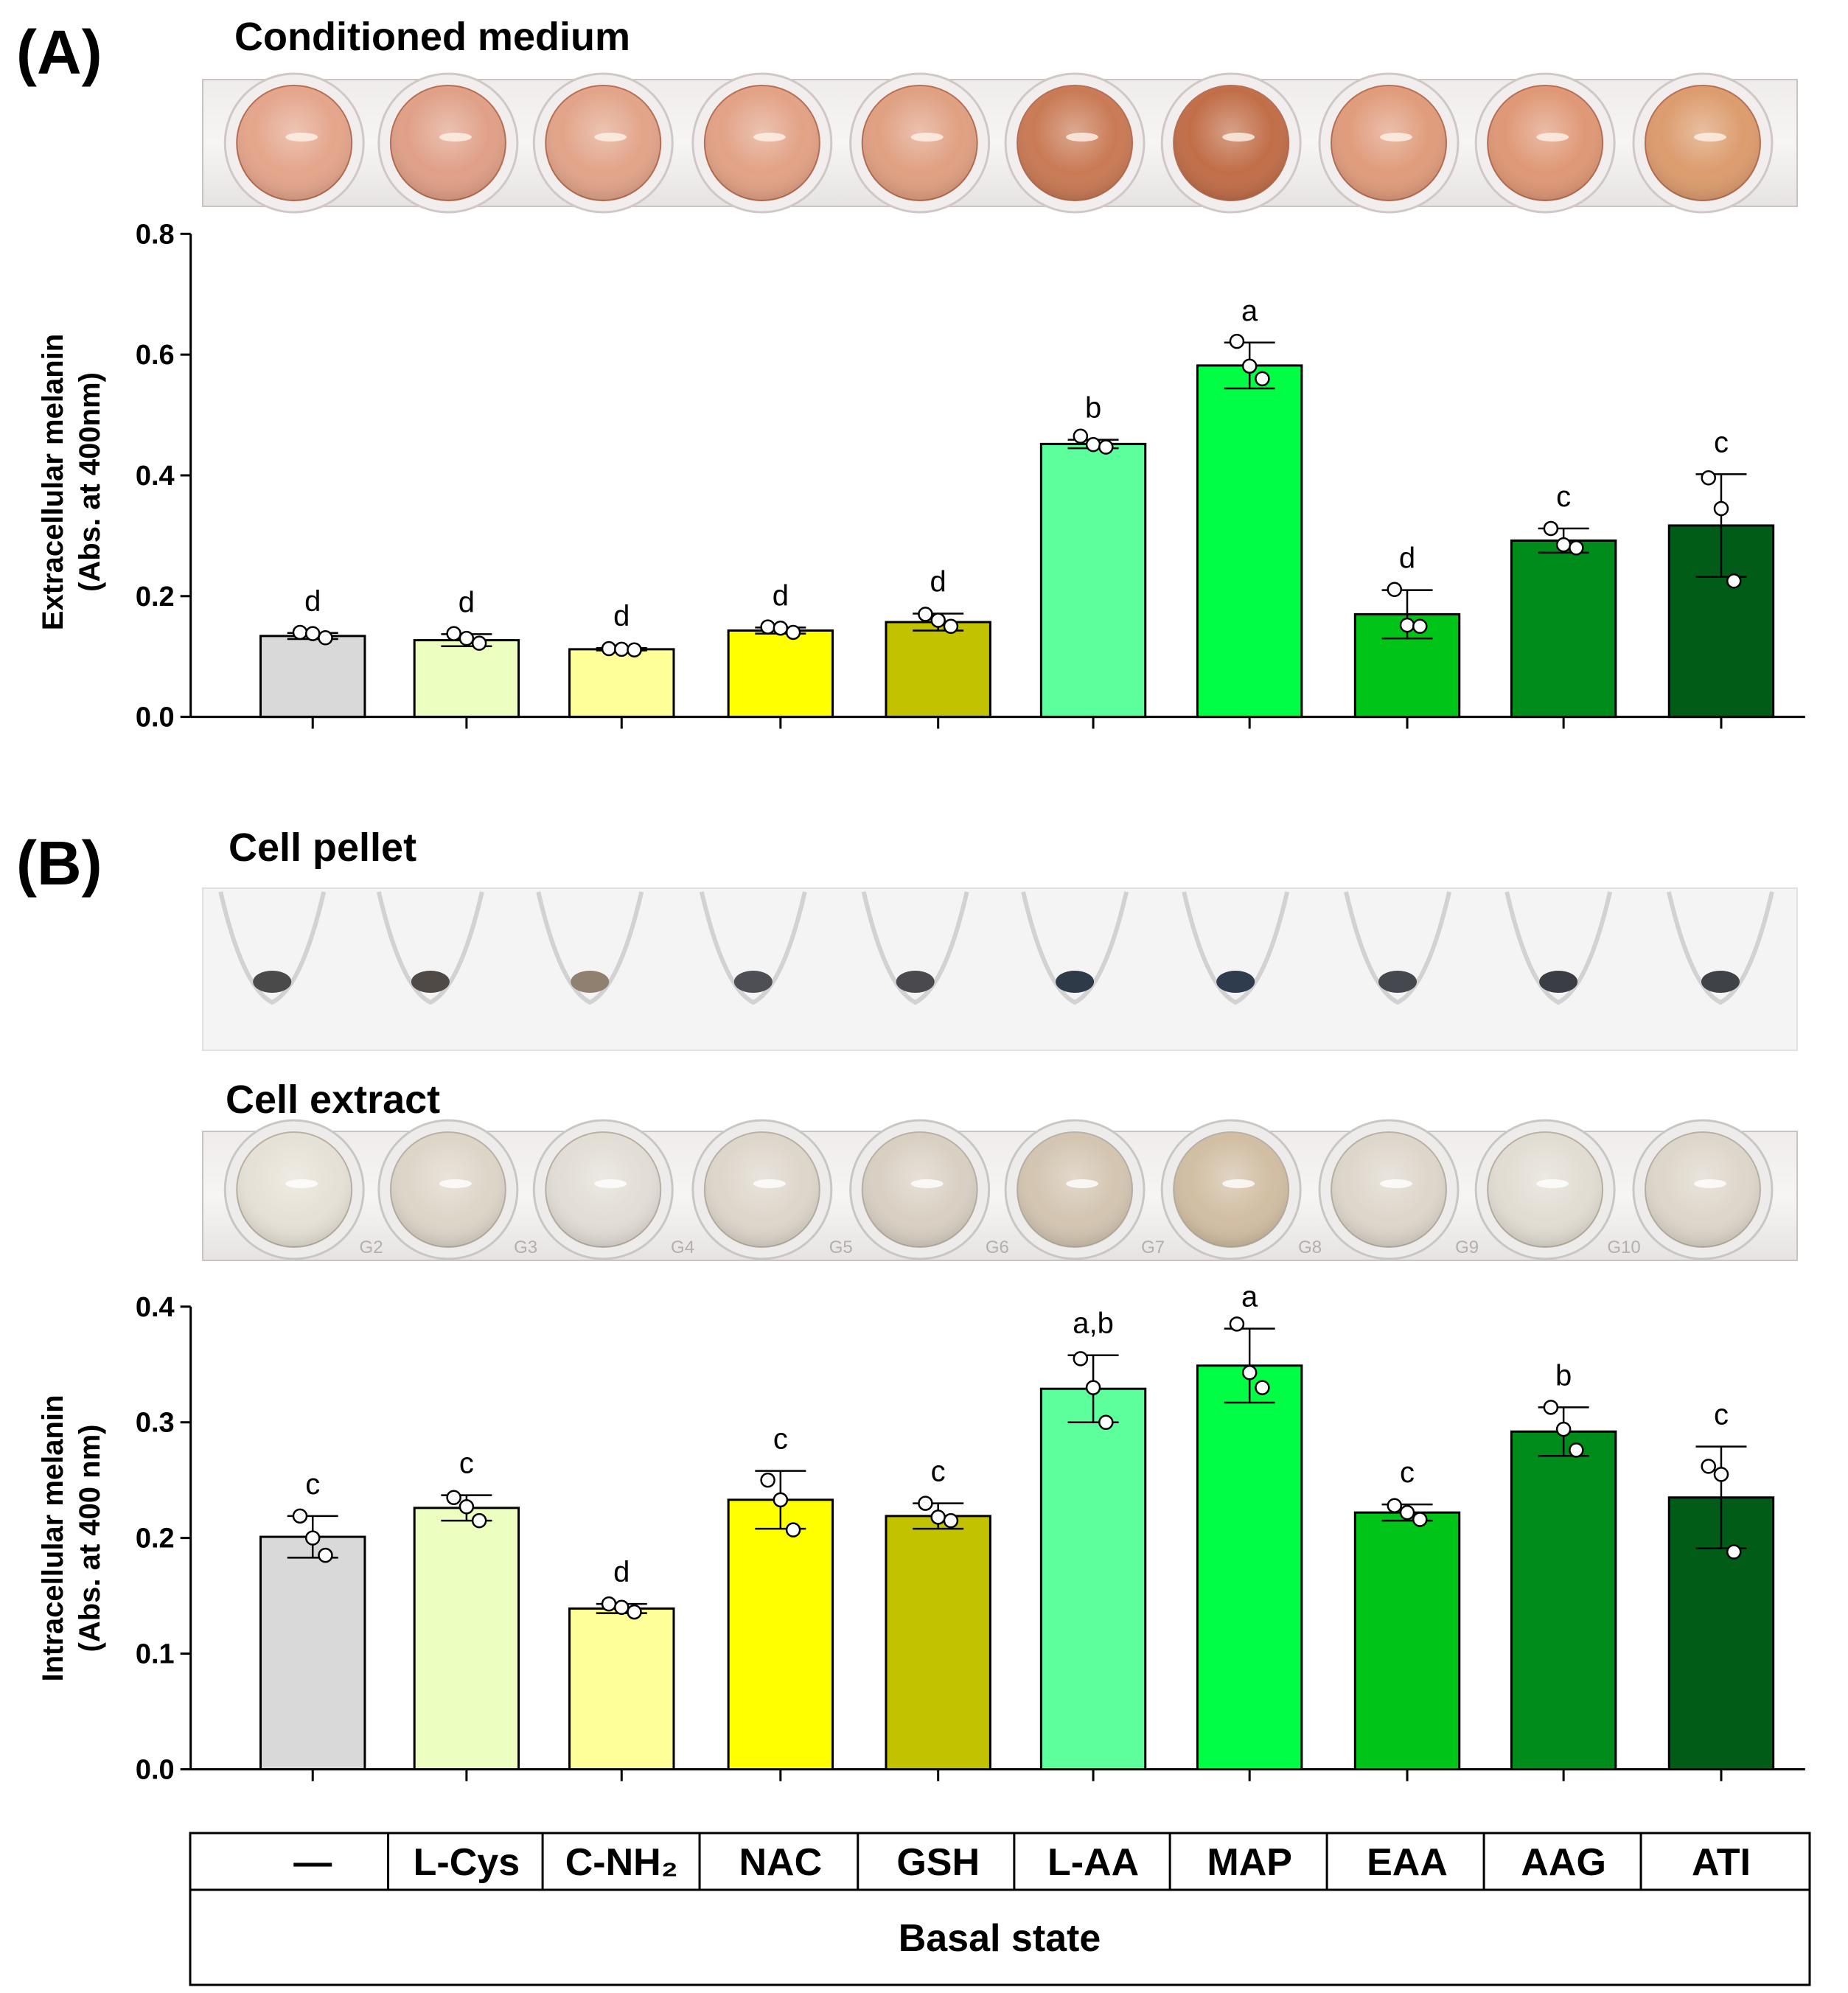  I want to click on cell-pellet-title: Cell pellet, so click(322, 848).